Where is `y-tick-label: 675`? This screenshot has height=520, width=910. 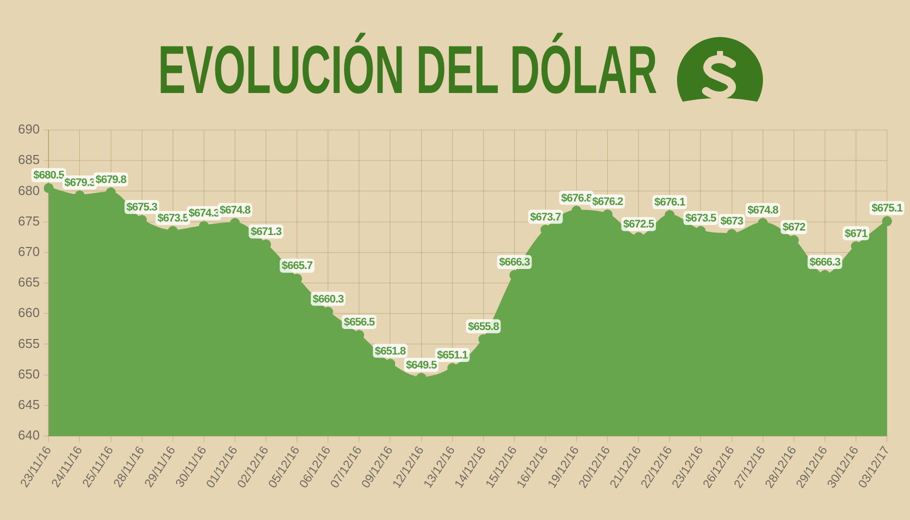
y-tick-label: 675 is located at coordinates (29, 220).